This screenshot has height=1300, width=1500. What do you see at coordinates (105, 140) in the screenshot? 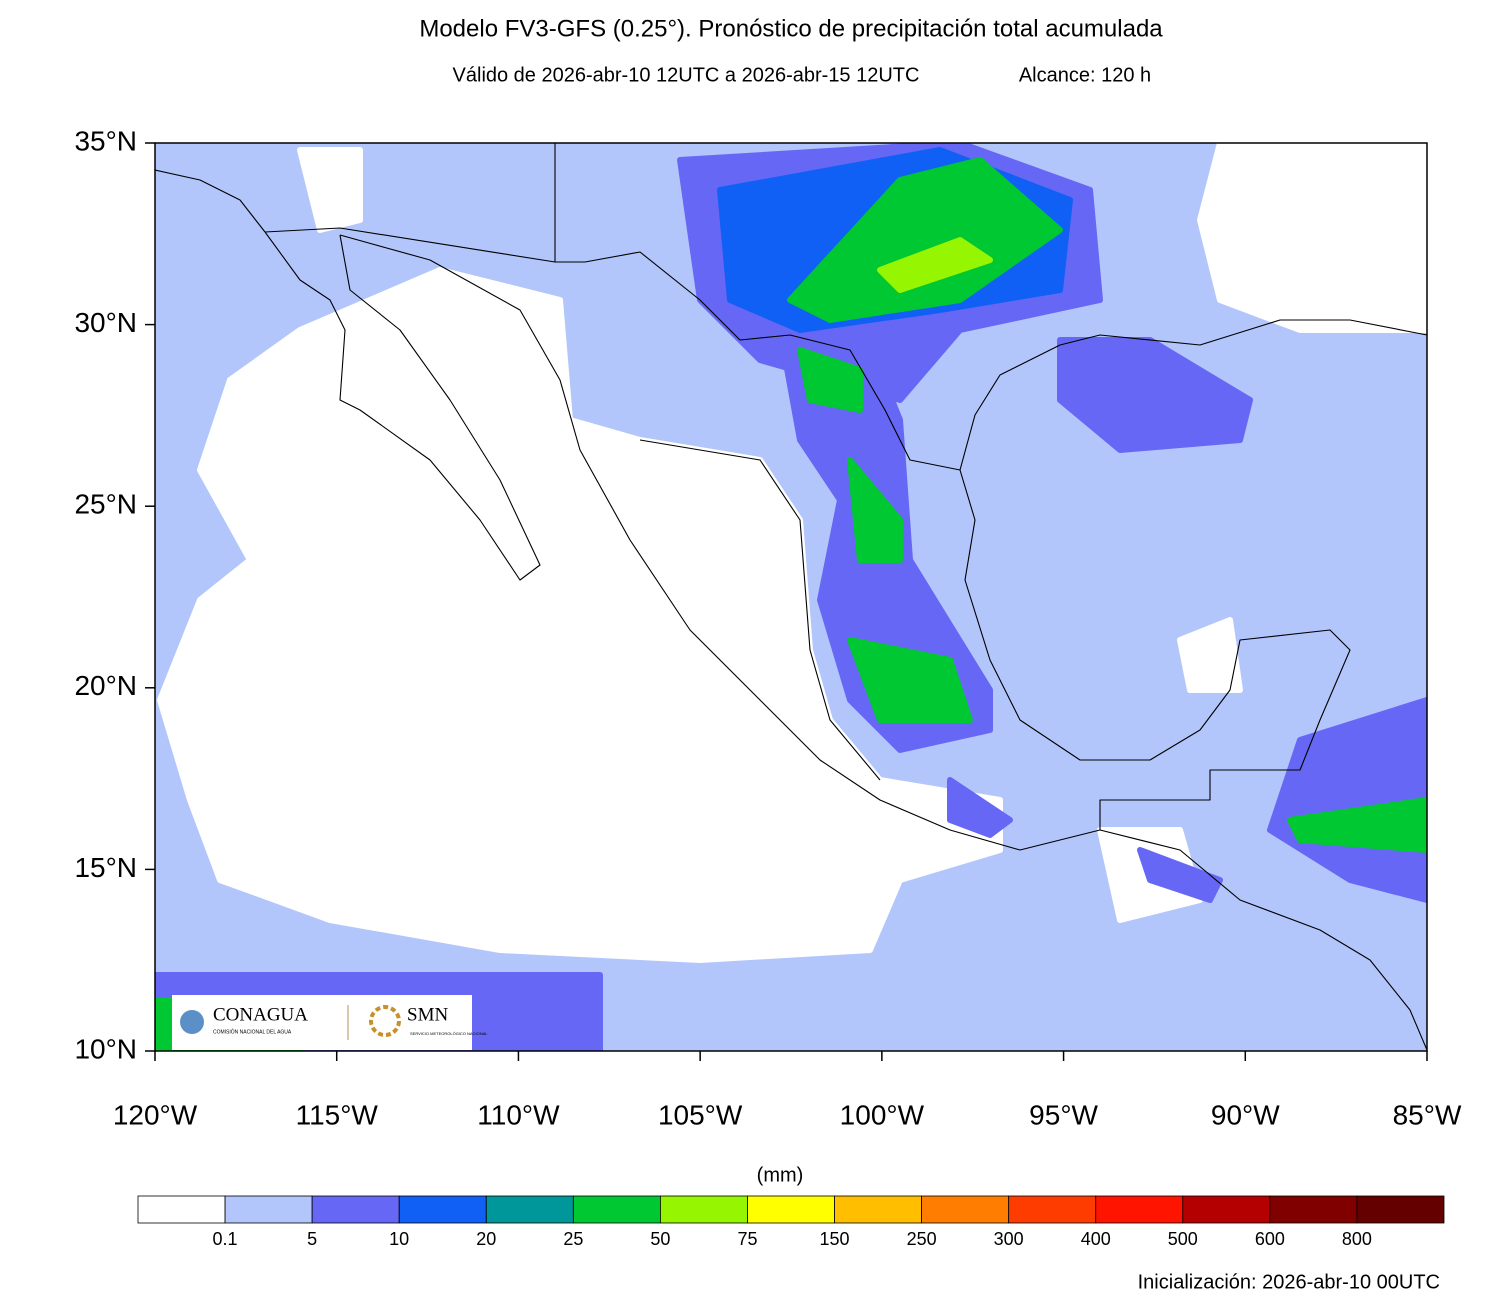
I see `lat-label: 35°N` at bounding box center [105, 140].